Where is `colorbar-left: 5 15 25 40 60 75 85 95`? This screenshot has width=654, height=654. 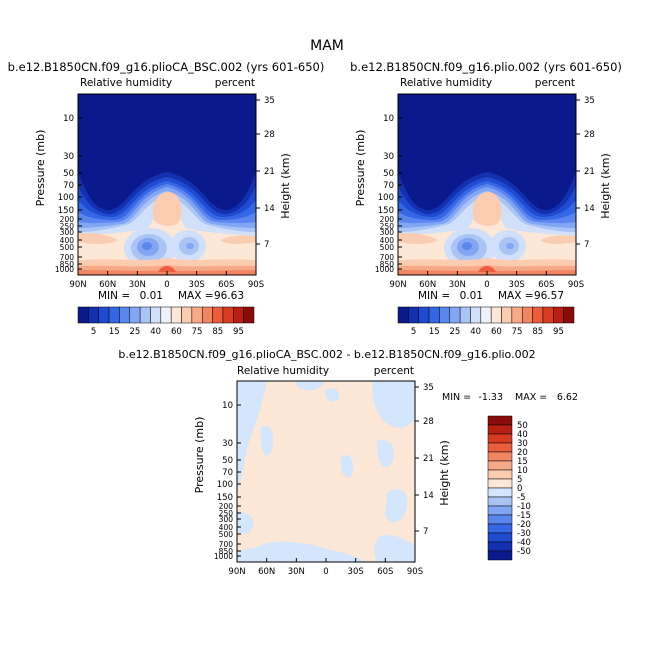 colorbar-left: 5 15 25 40 60 75 85 95 is located at coordinates (166, 321).